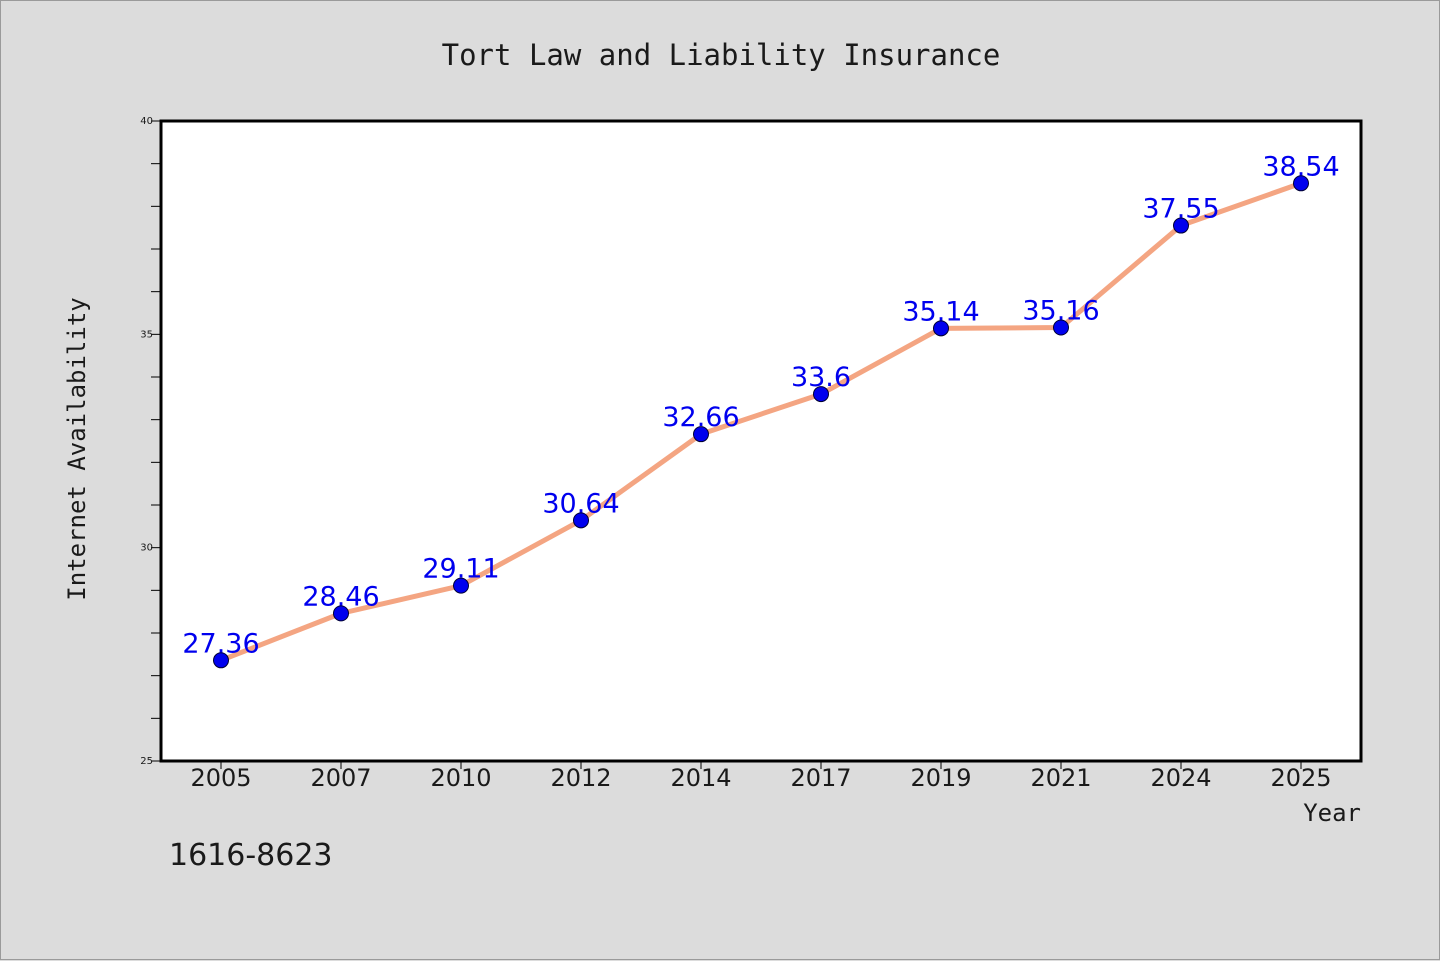 This screenshot has width=1440, height=961. I want to click on x-axis-label: Year, so click(1332, 813).